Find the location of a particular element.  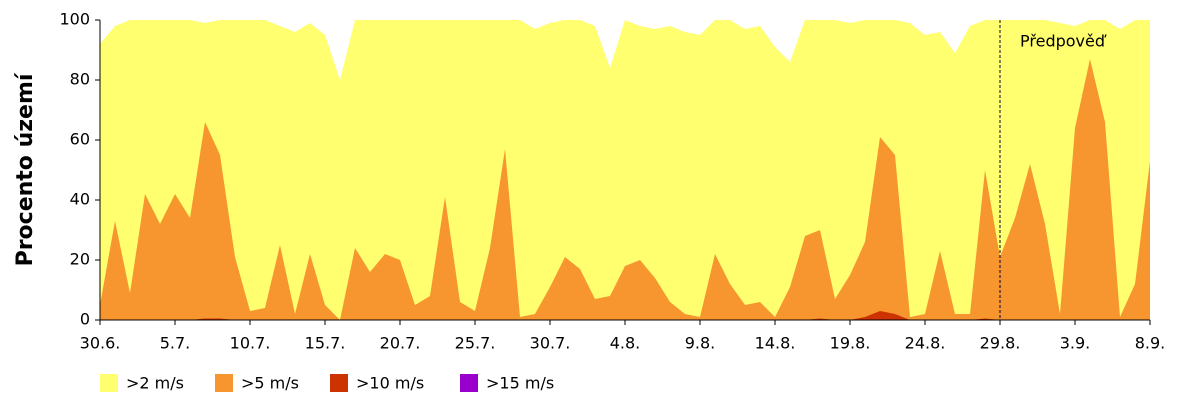

y-tick-label: 40 is located at coordinates (80, 199).